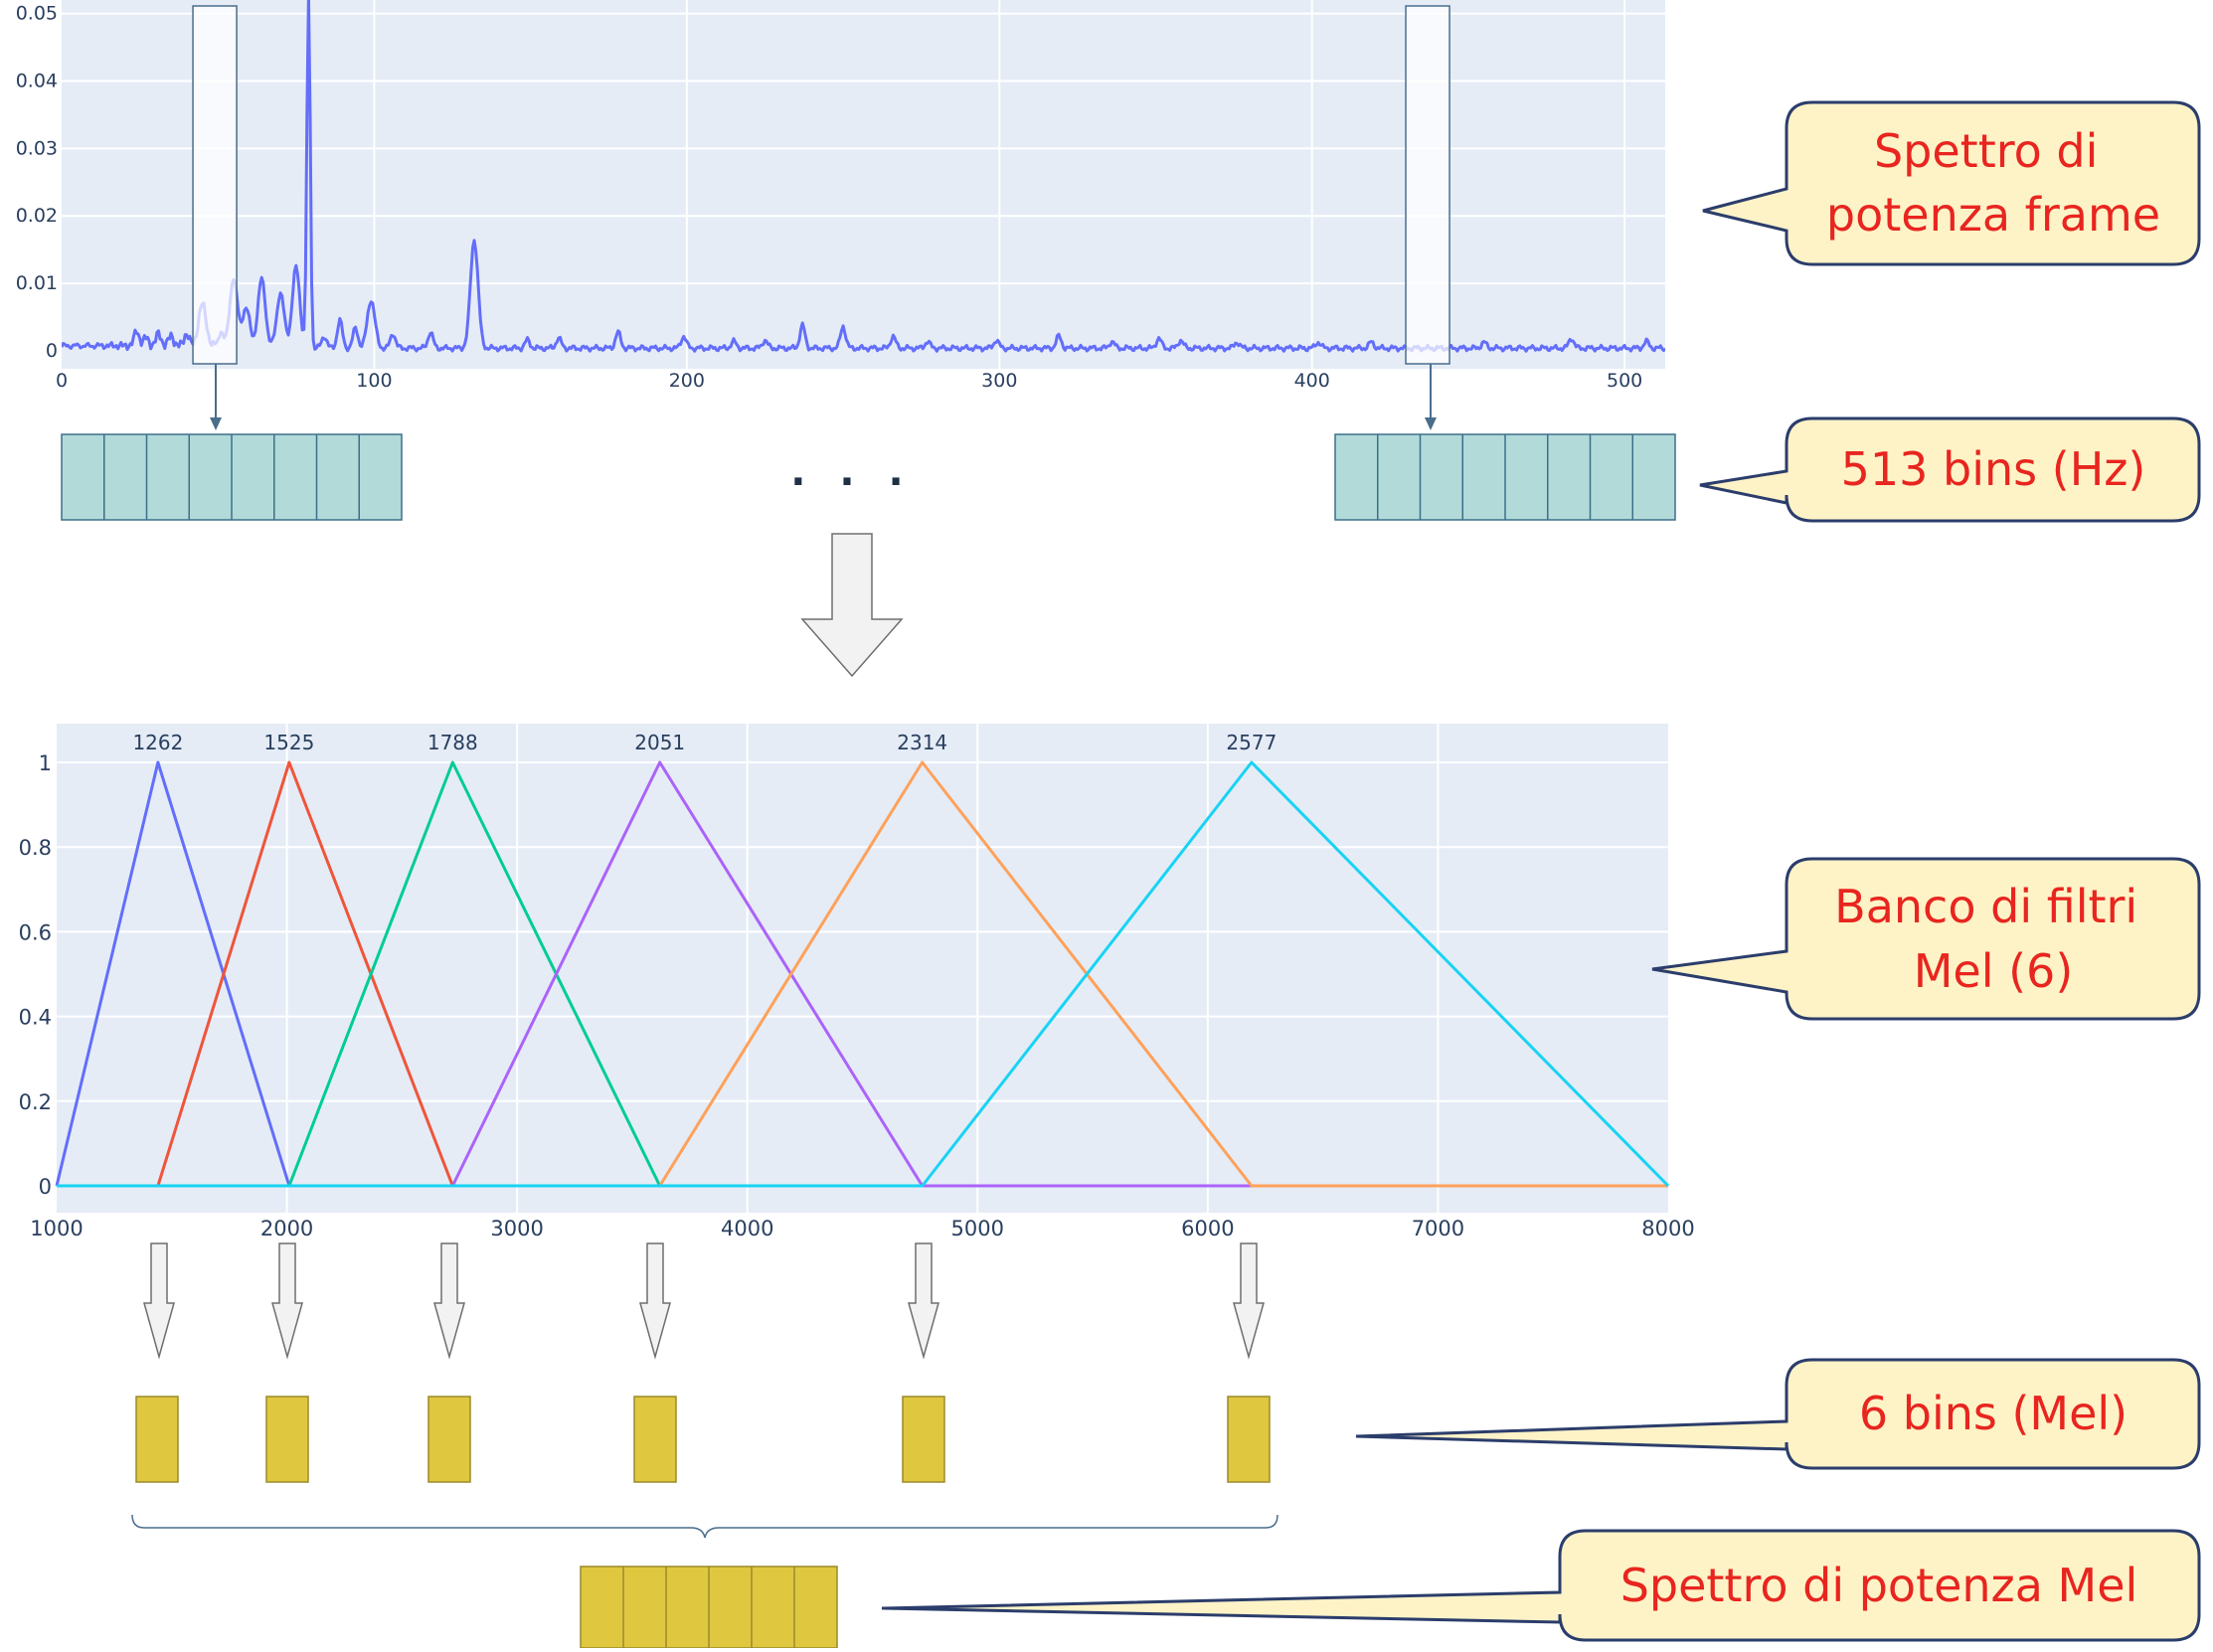  I want to click on filterbank-y-tick-label: 0, so click(46, 1187).